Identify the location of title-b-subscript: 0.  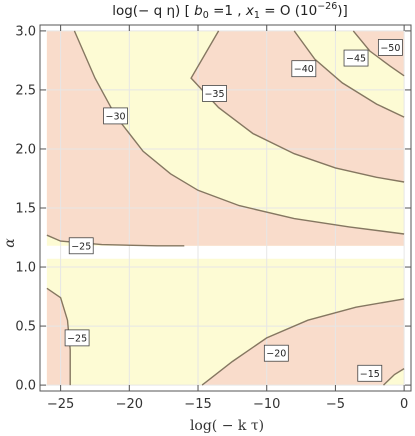
(206, 15).